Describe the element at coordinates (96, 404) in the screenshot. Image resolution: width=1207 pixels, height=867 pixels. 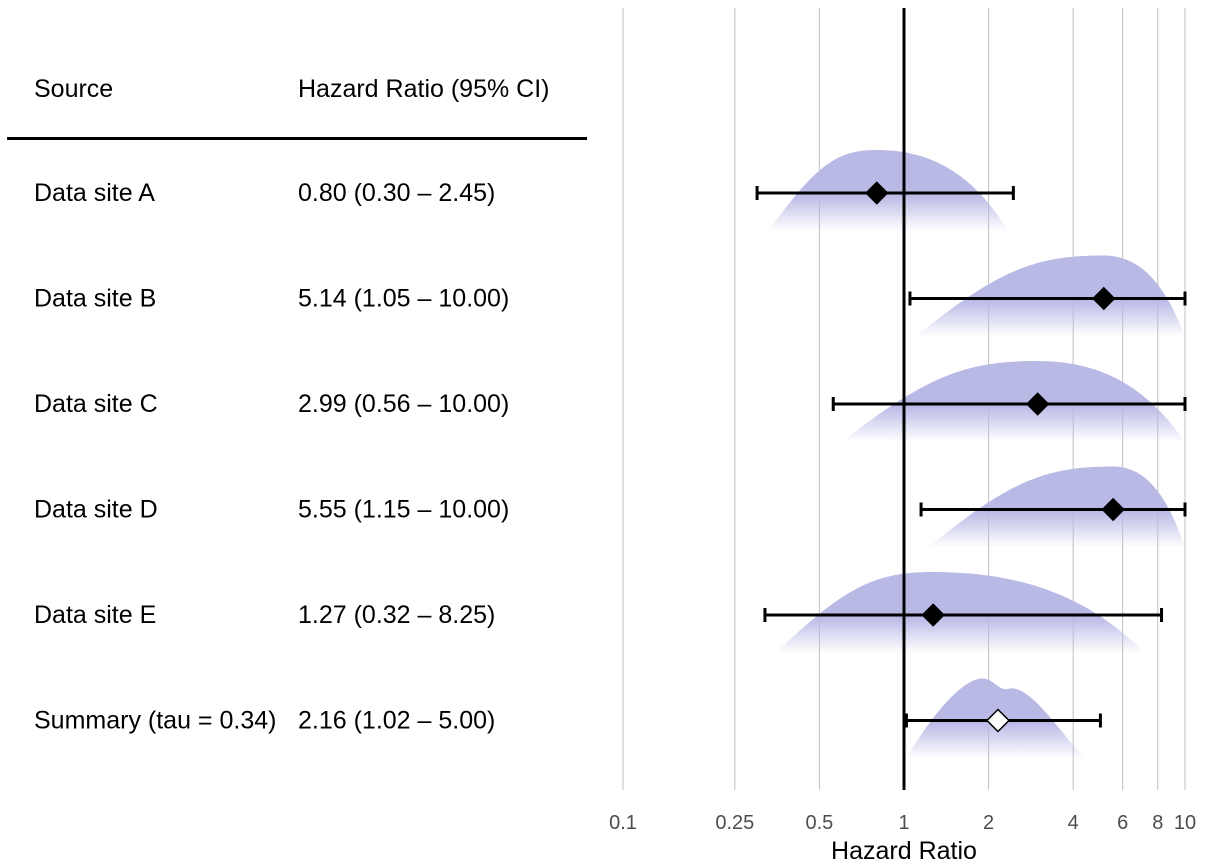
I see `row-source-label: Data site C` at that location.